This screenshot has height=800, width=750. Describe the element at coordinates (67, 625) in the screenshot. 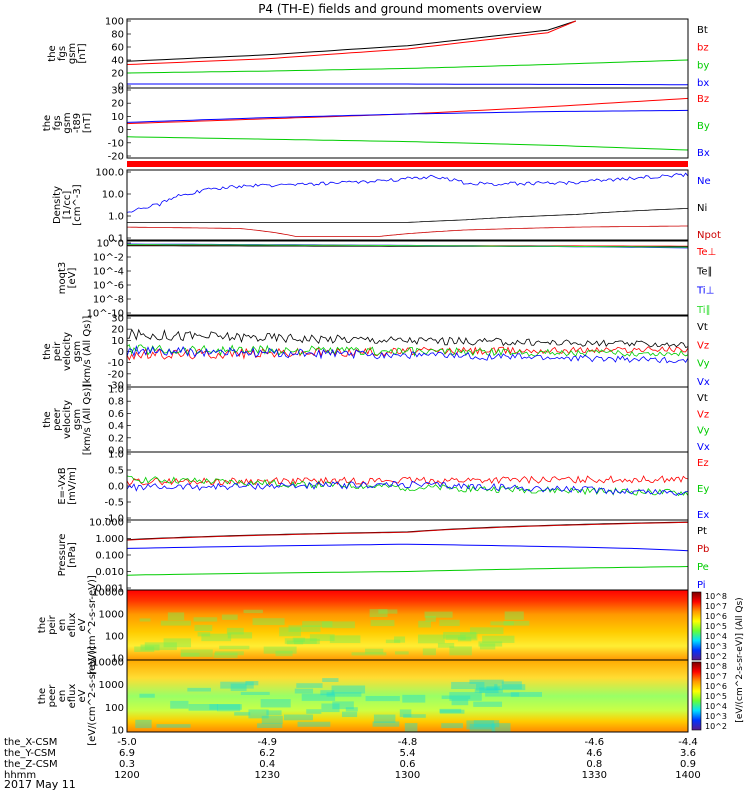

I see `panel-ylabel: thepeirenefluxeV[eV/(cm^2-s-sr-eV)]` at that location.